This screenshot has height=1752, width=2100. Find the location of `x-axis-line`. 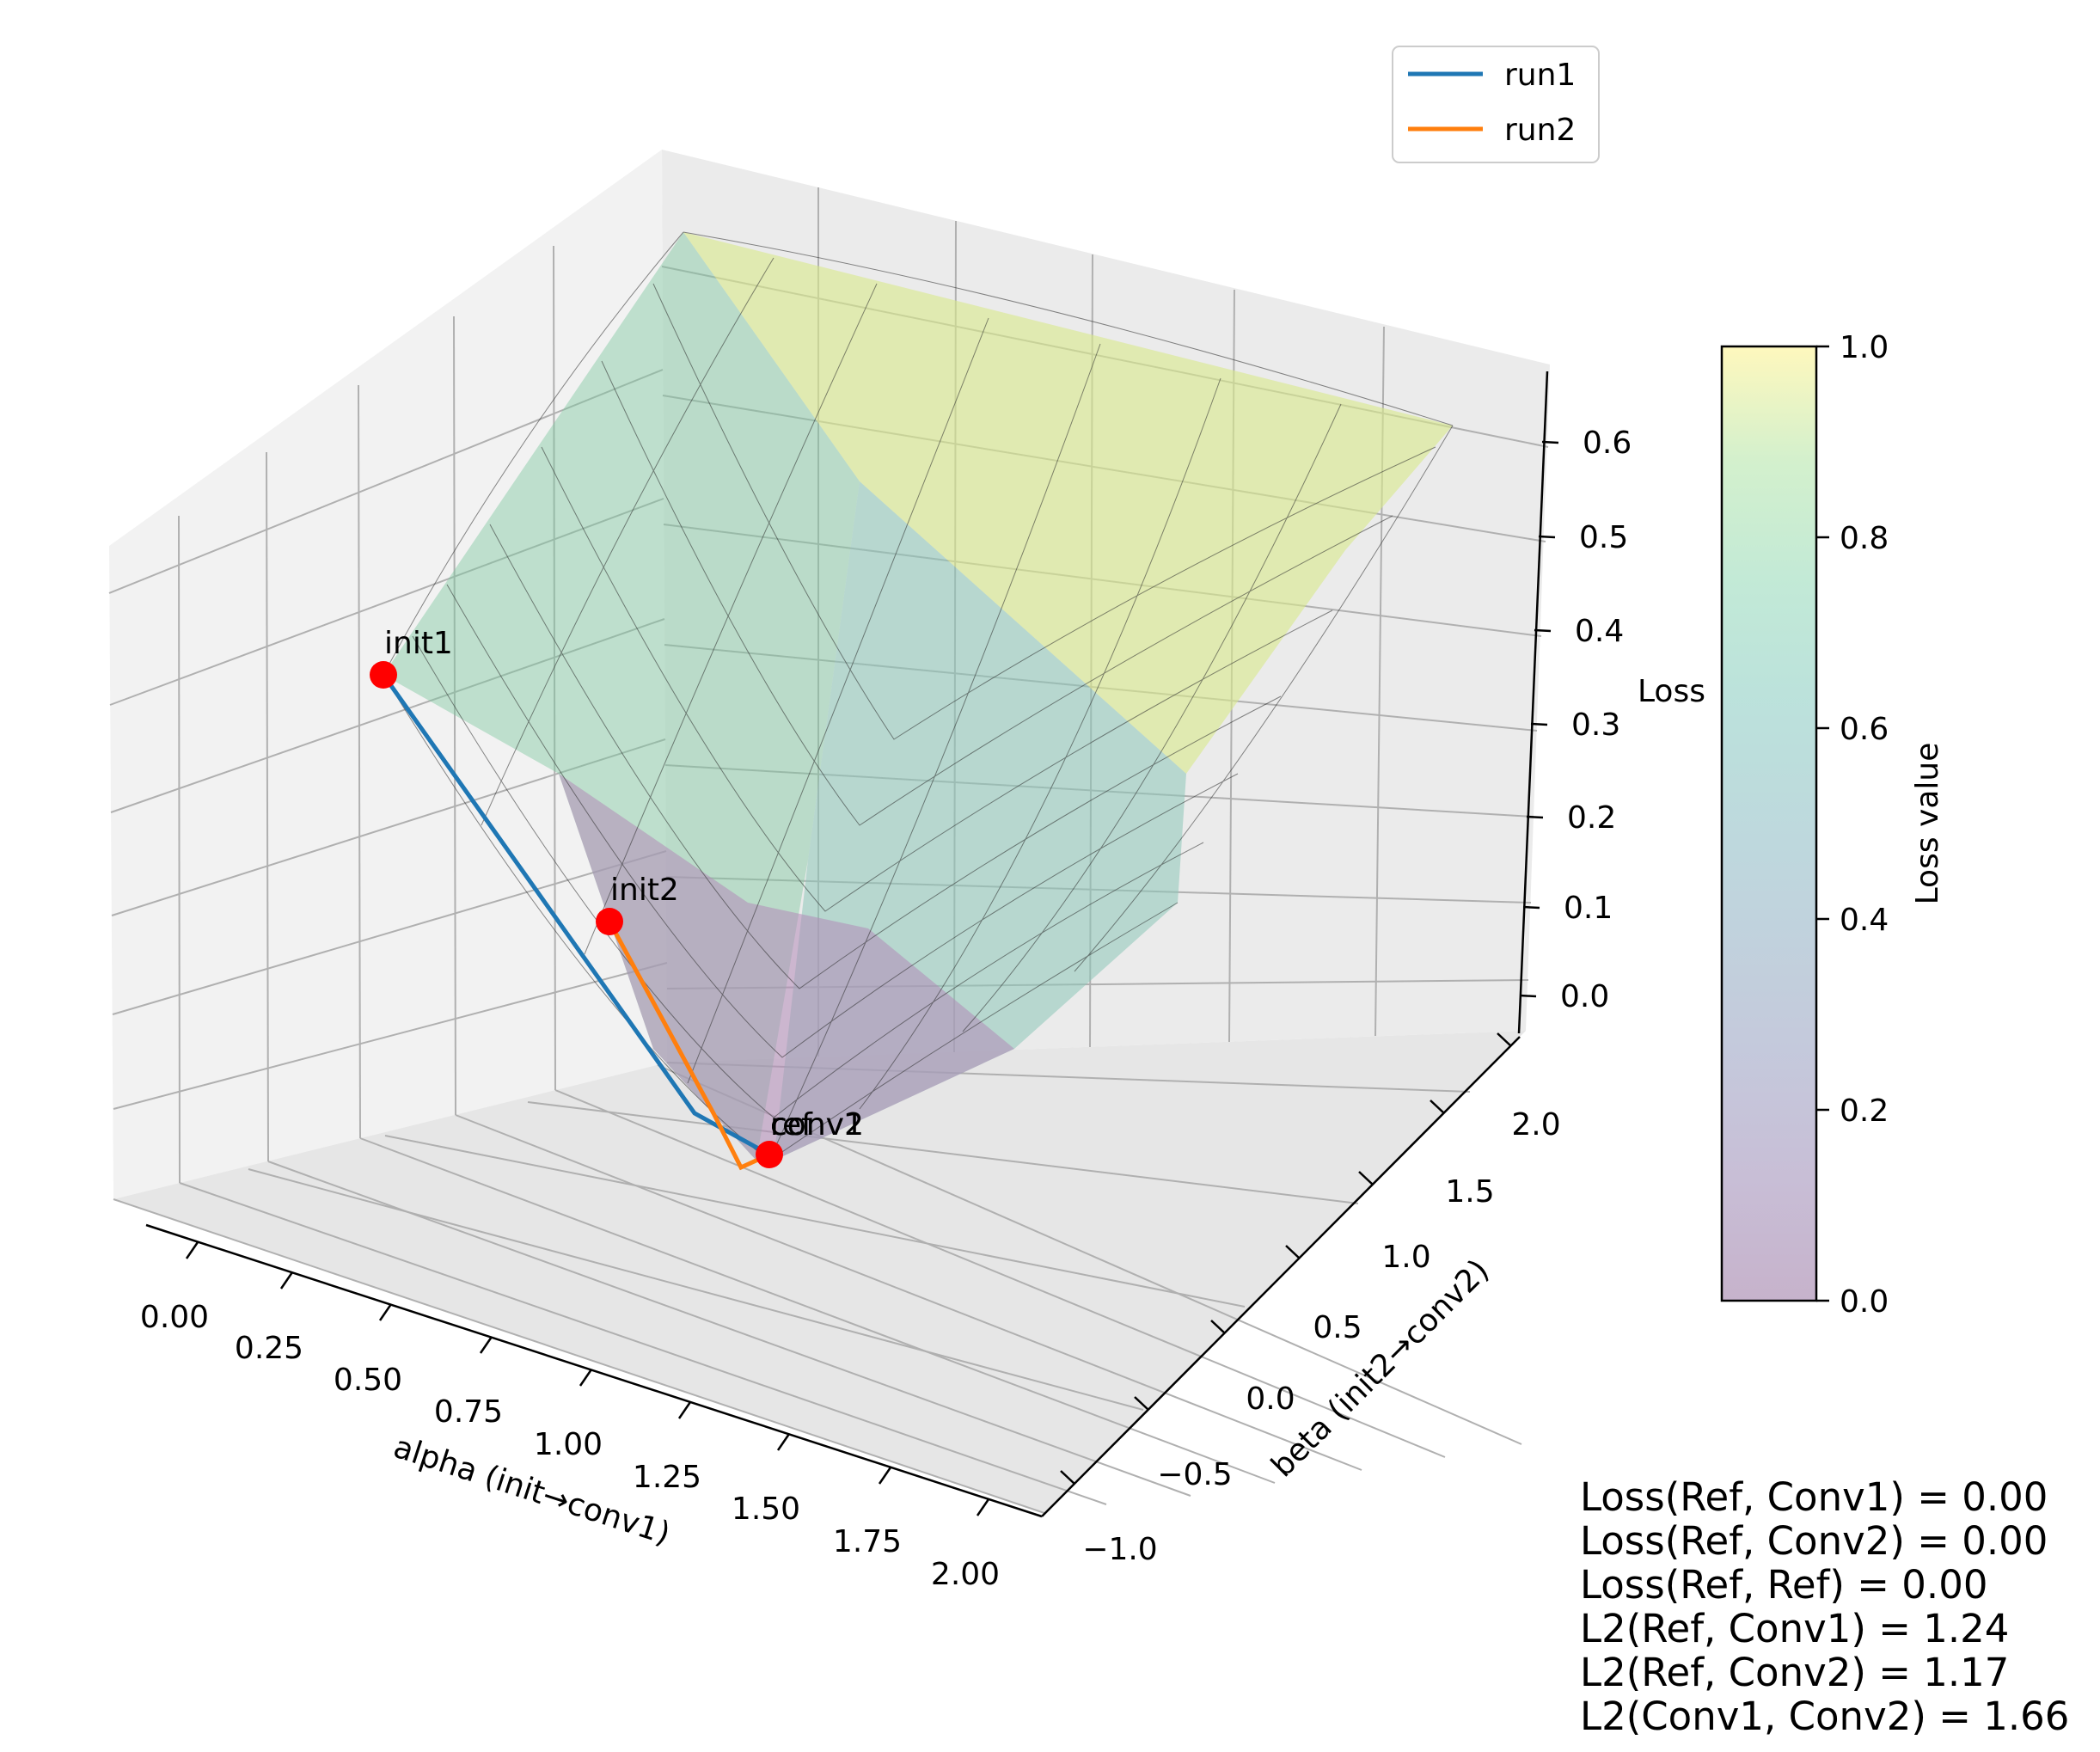

x-axis-line is located at coordinates (594, 1370).